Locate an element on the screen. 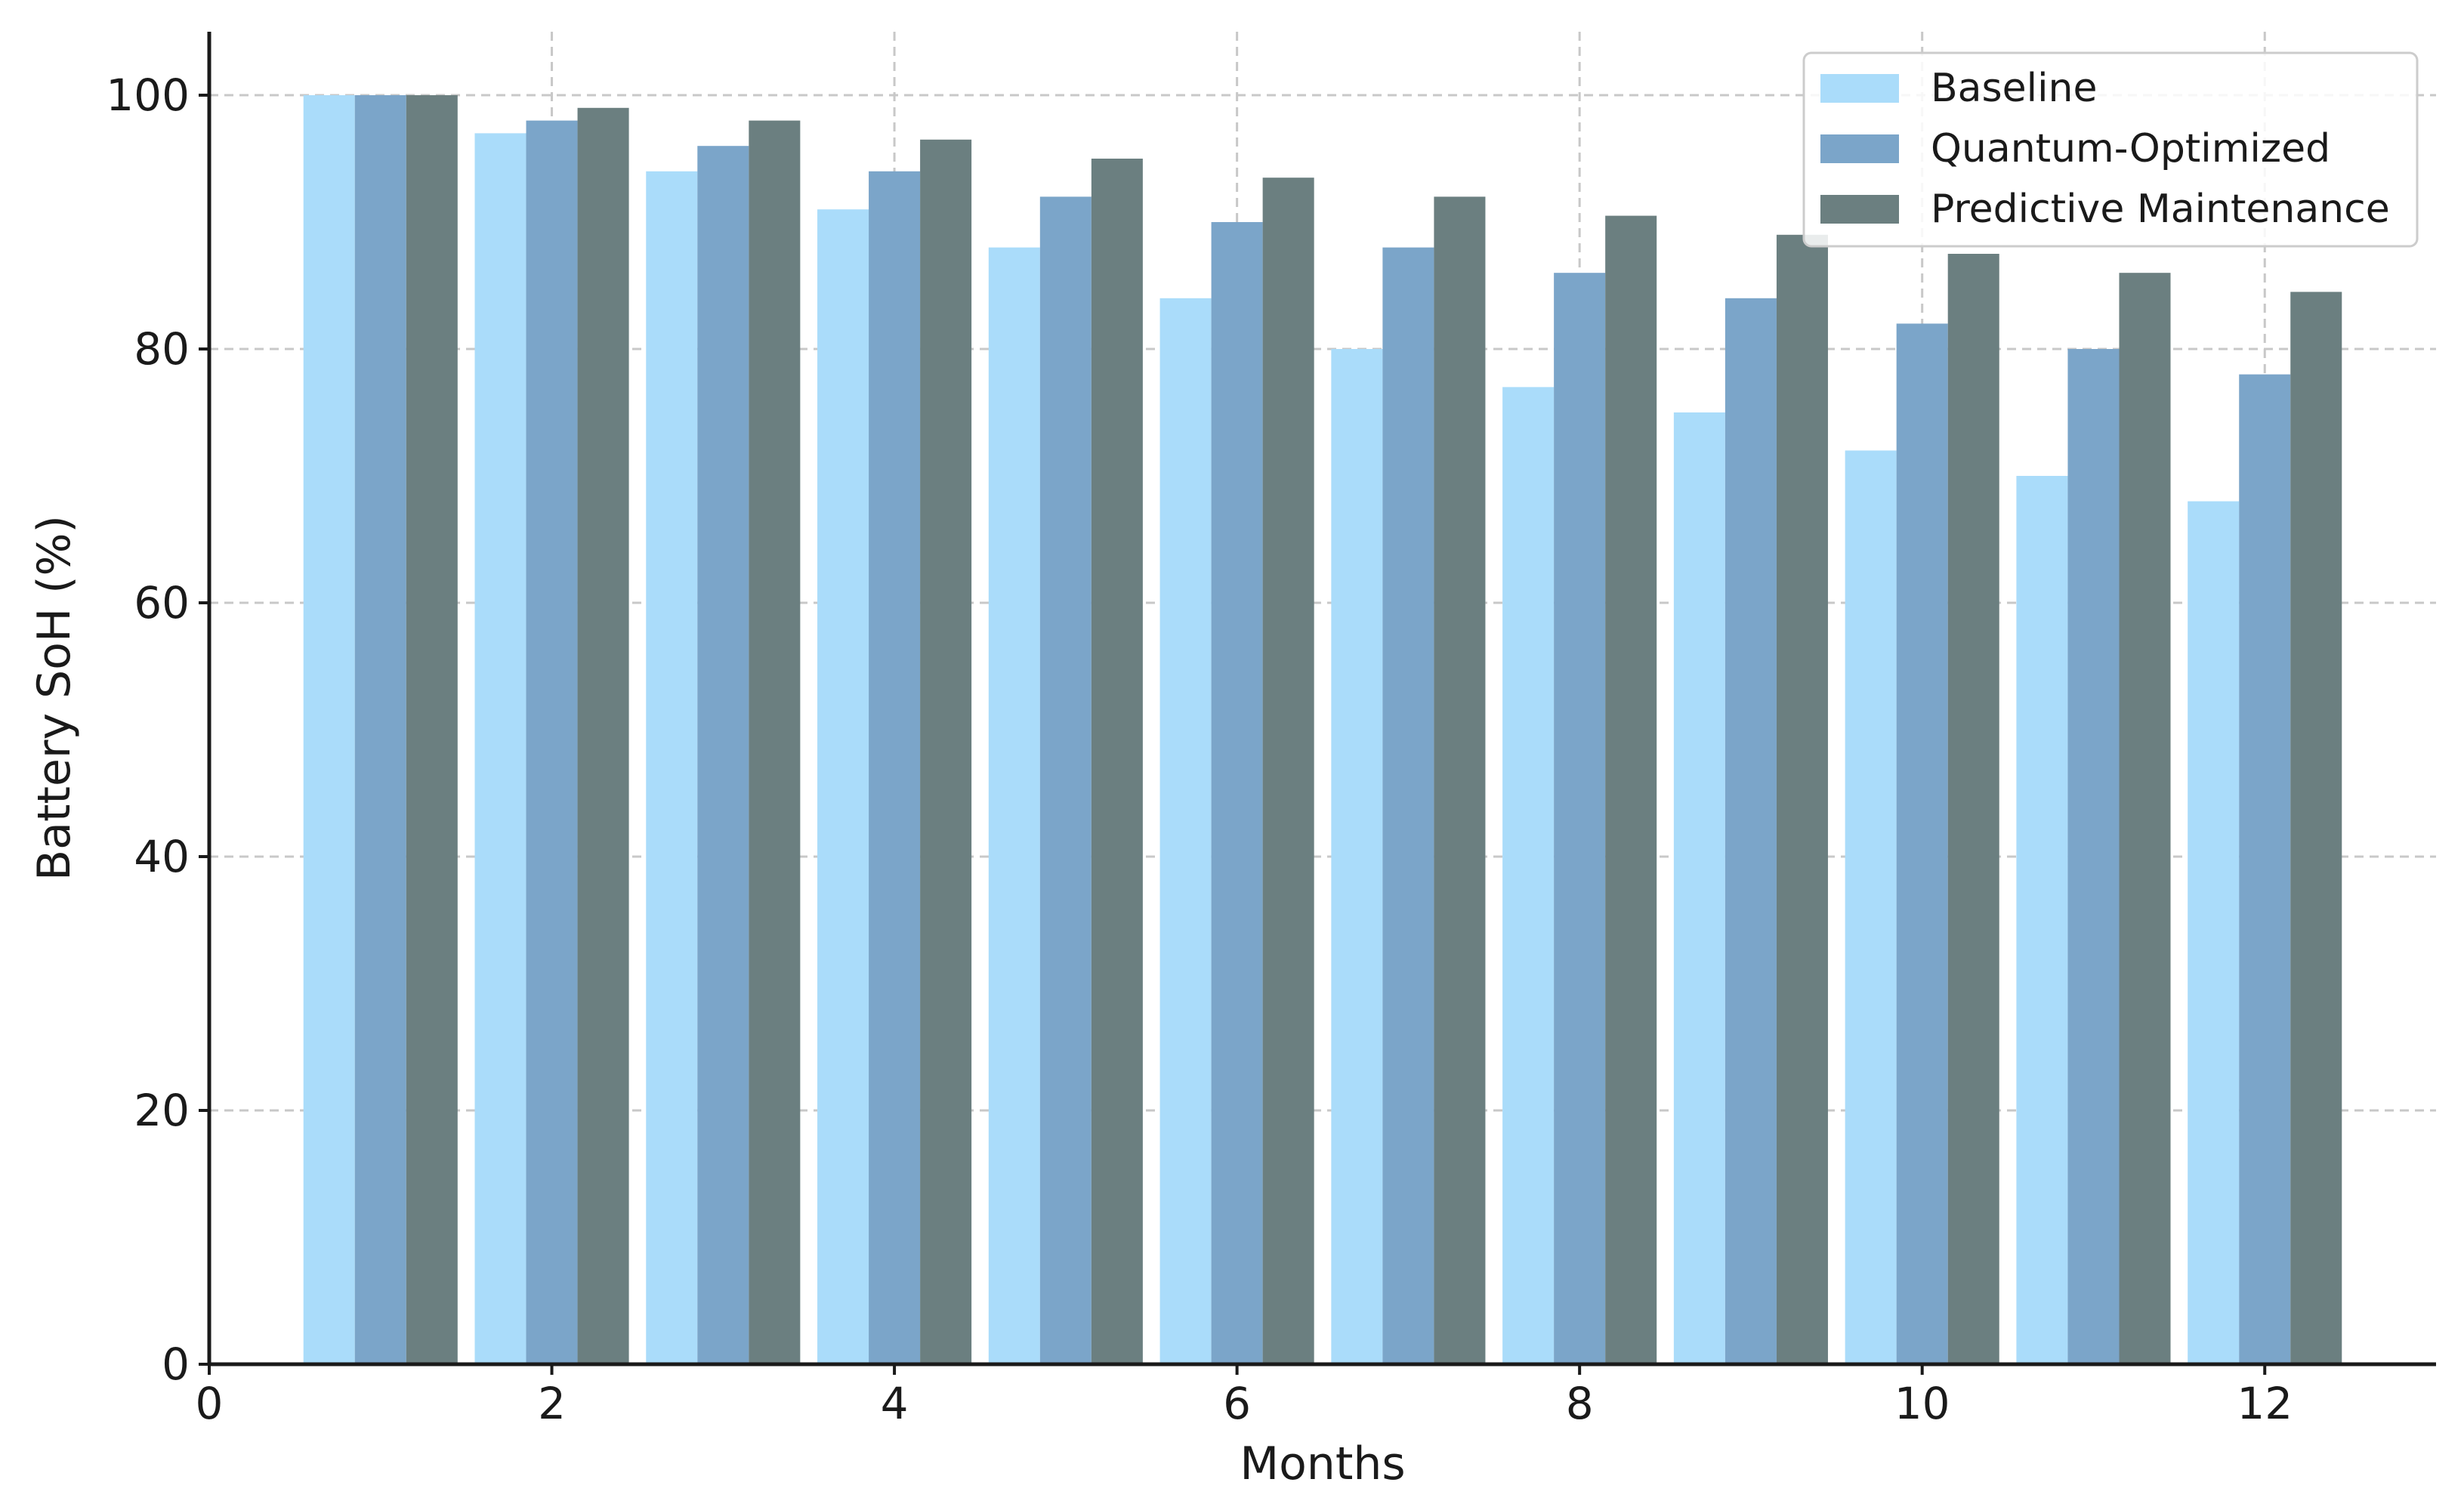  y-tick-label: 60 is located at coordinates (162, 602).